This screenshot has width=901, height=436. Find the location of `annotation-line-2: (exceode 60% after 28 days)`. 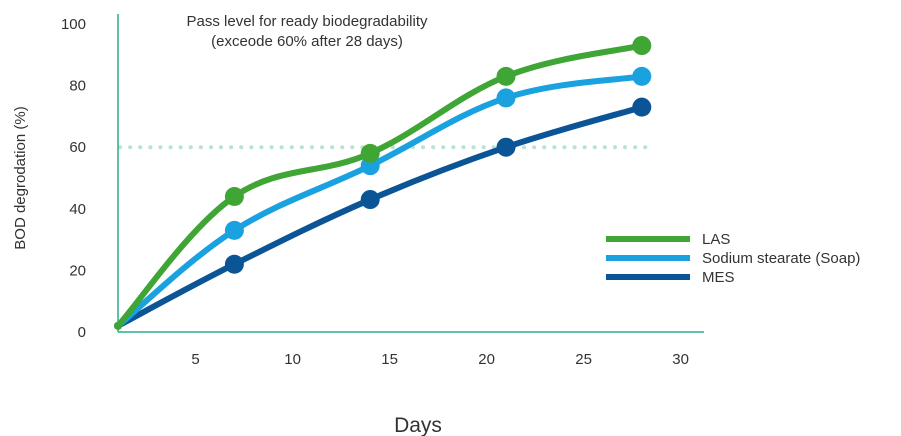

annotation-line-2: (exceode 60% after 28 days) is located at coordinates (307, 41).